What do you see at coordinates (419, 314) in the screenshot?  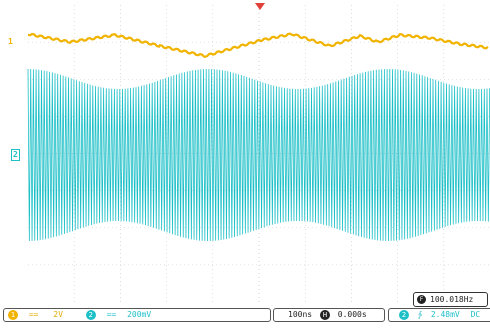 I see `trigger-slope-icon: ∱` at bounding box center [419, 314].